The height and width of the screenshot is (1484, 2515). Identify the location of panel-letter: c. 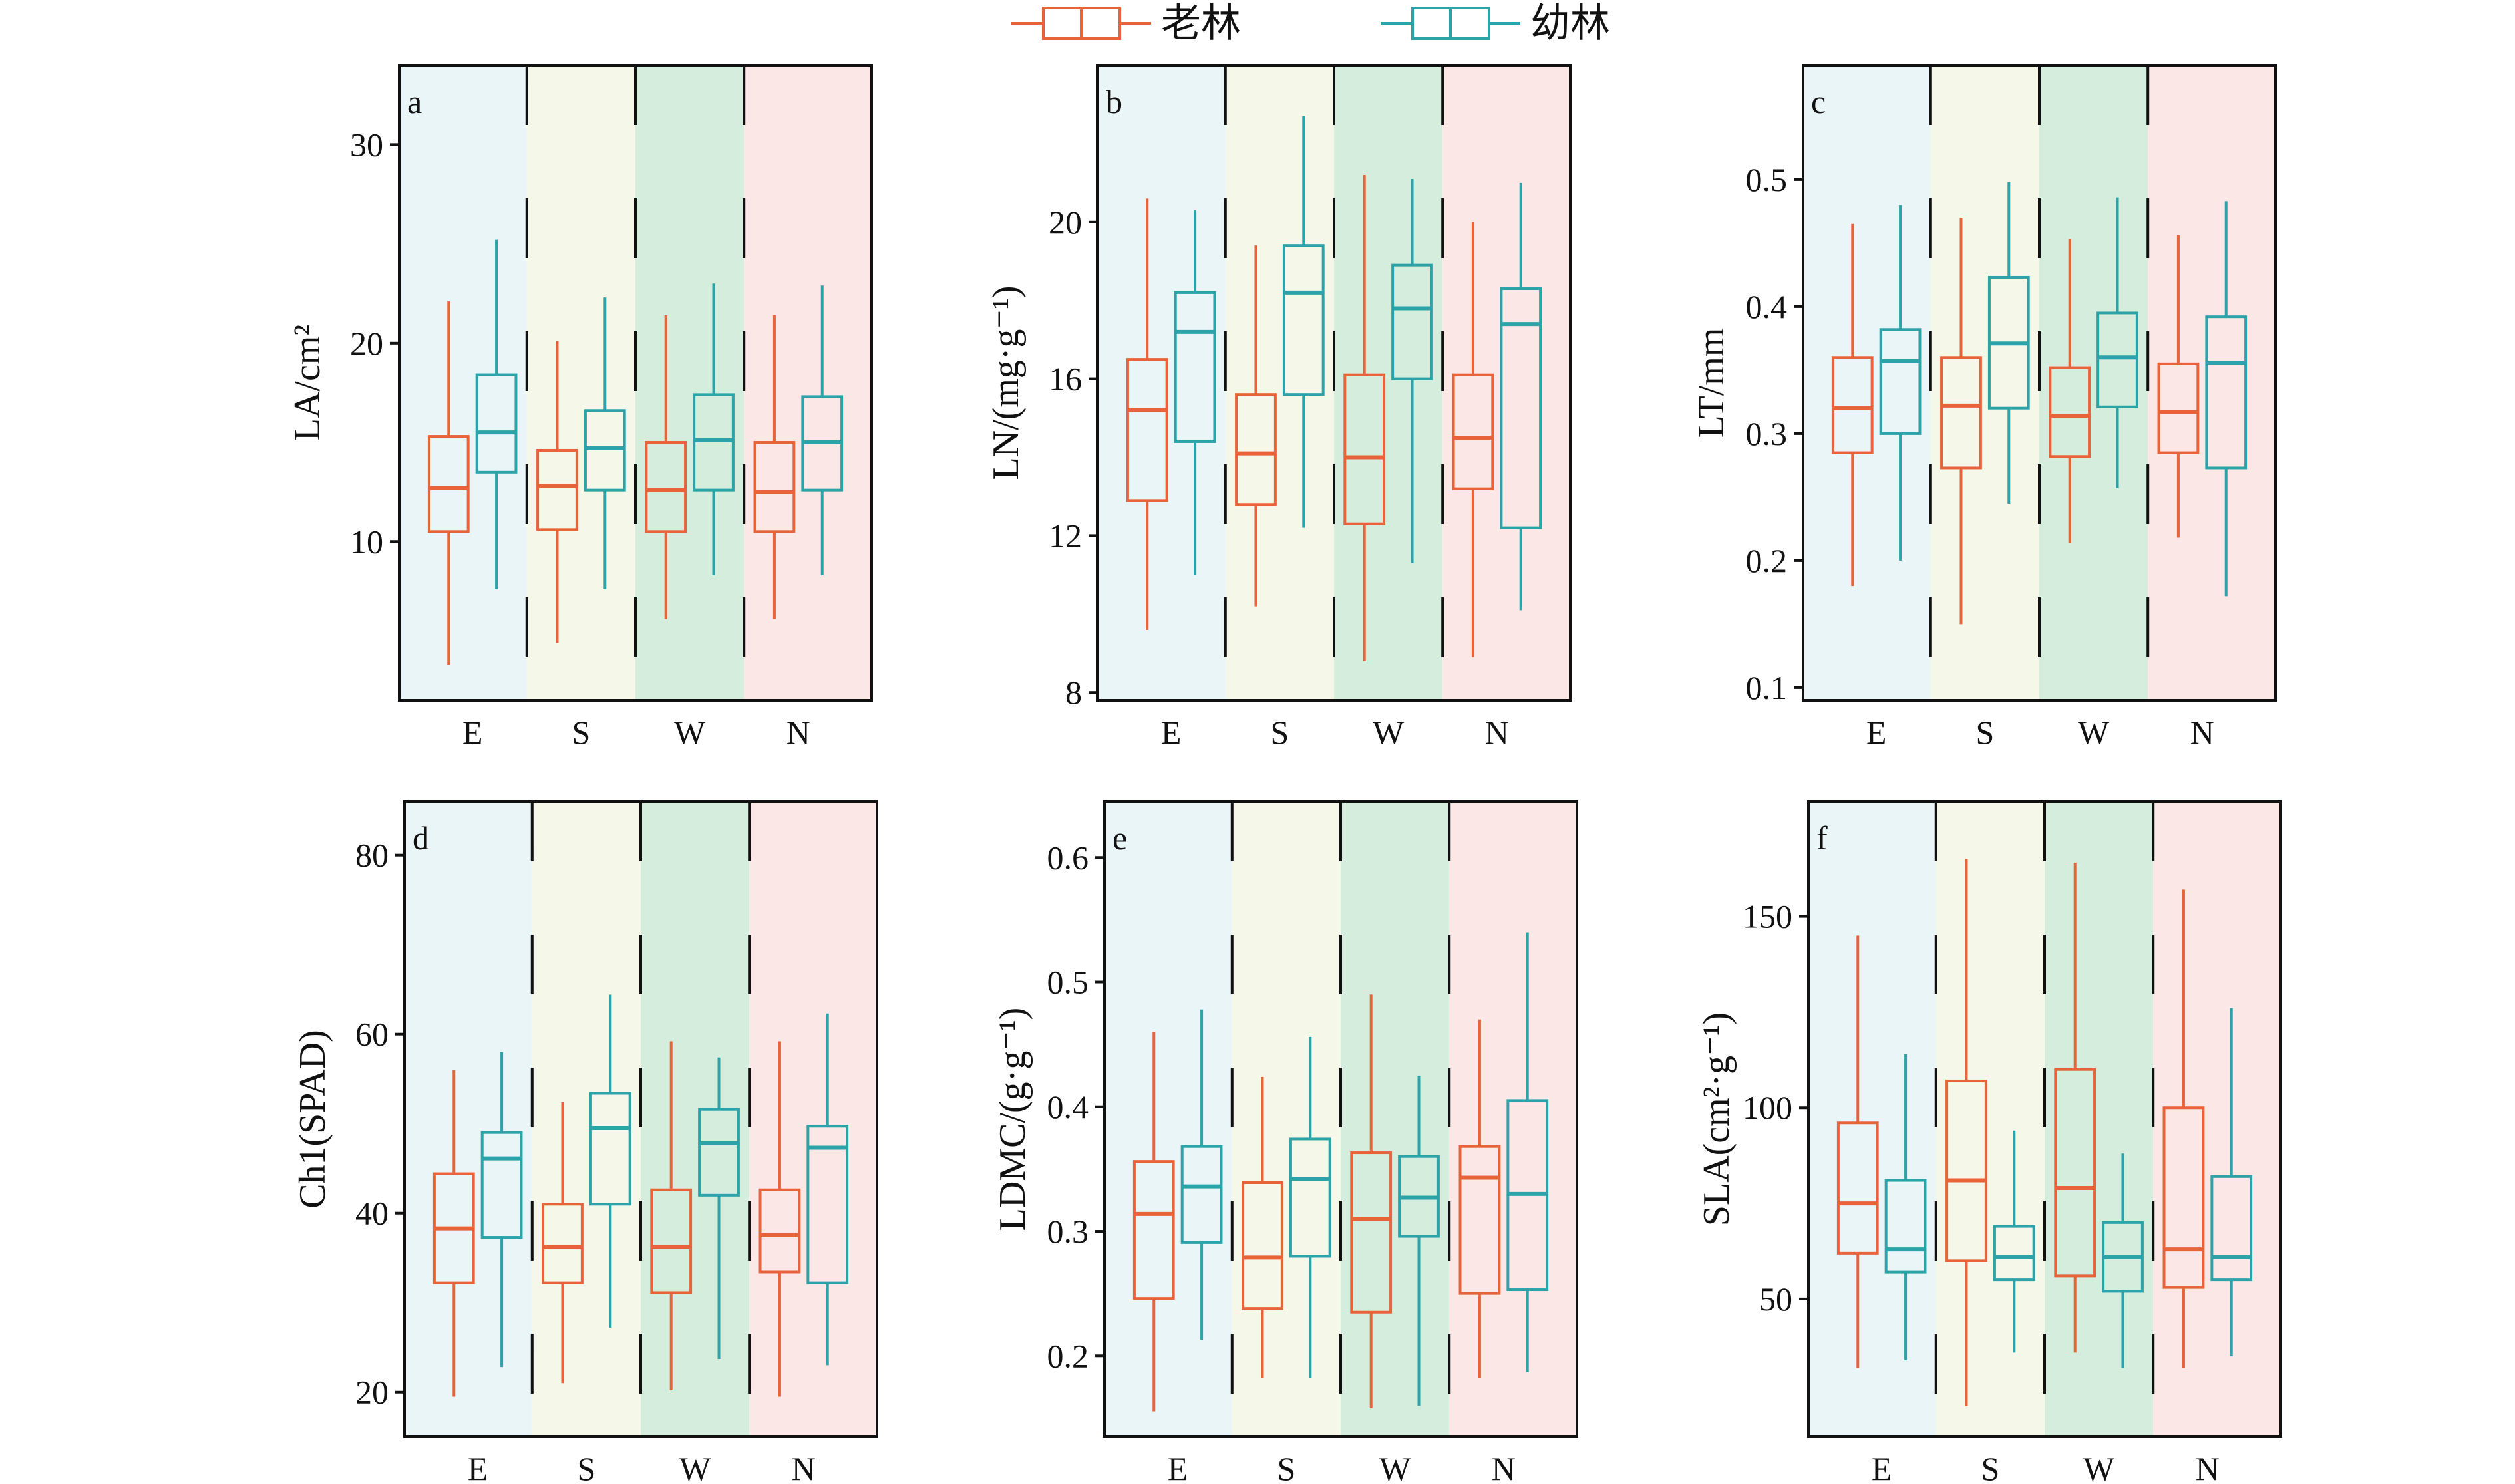
(1818, 101).